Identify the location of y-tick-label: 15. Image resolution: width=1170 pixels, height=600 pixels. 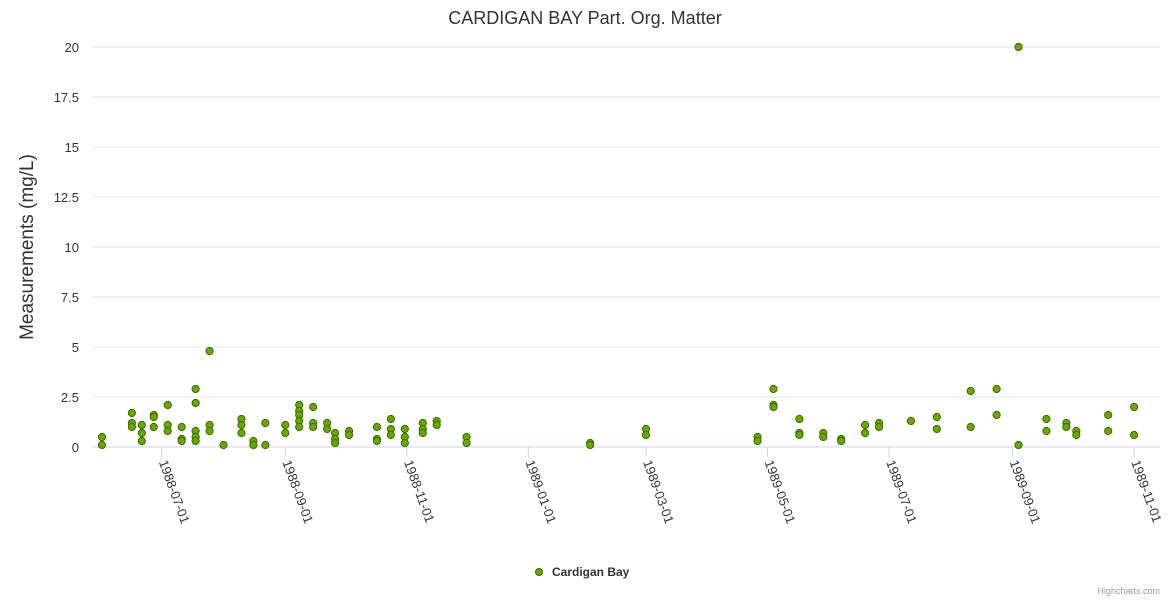
(72, 147).